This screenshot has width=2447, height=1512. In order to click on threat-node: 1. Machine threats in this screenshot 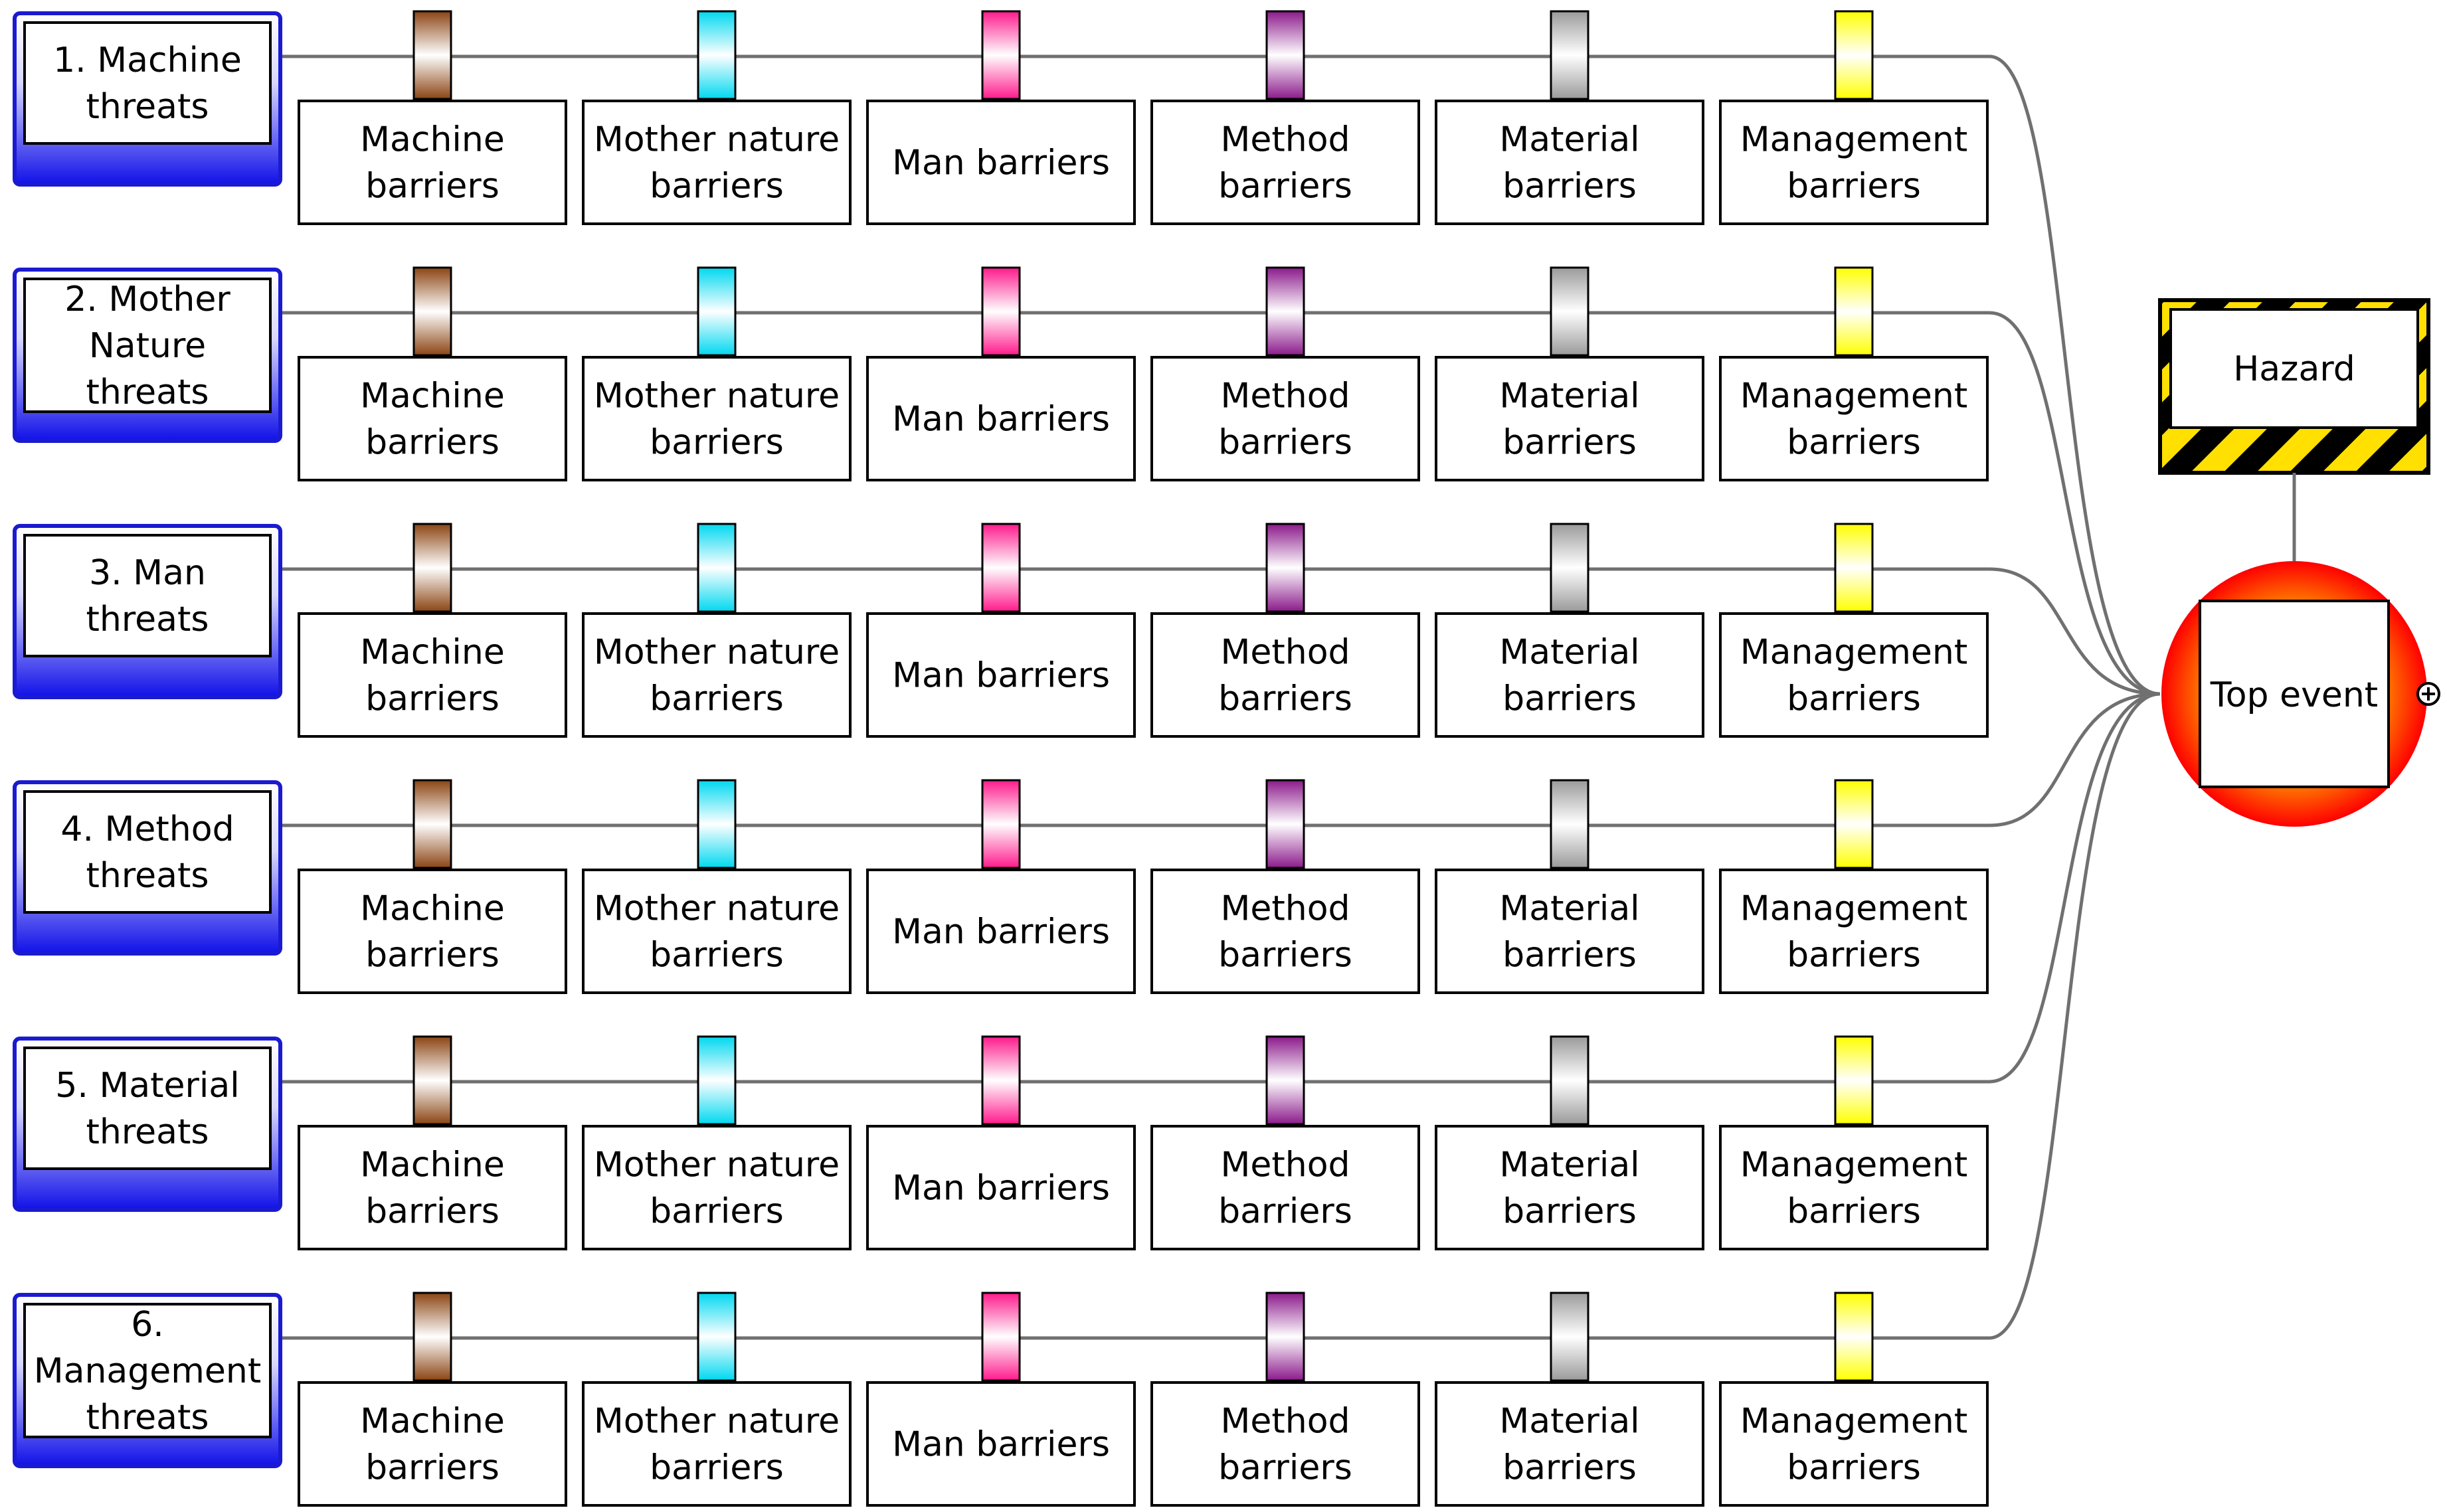, I will do `click(147, 99)`.